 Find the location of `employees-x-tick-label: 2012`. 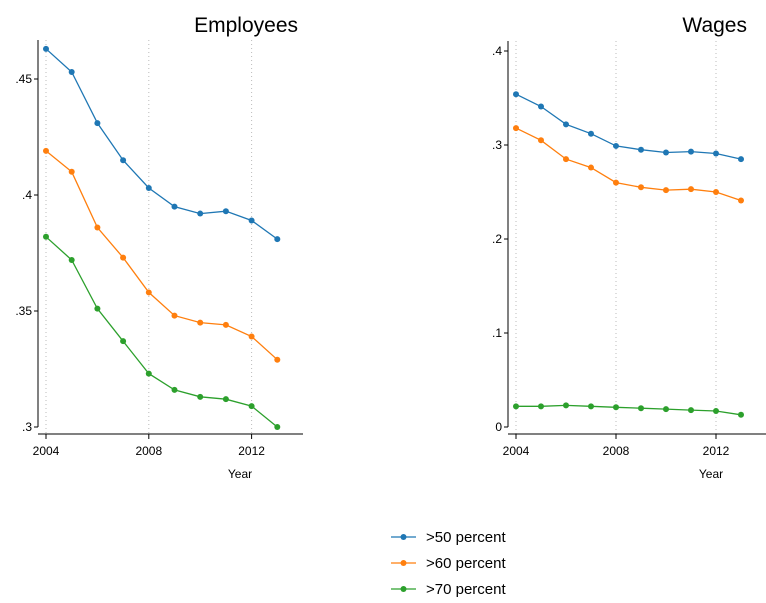

employees-x-tick-label: 2012 is located at coordinates (251, 451).